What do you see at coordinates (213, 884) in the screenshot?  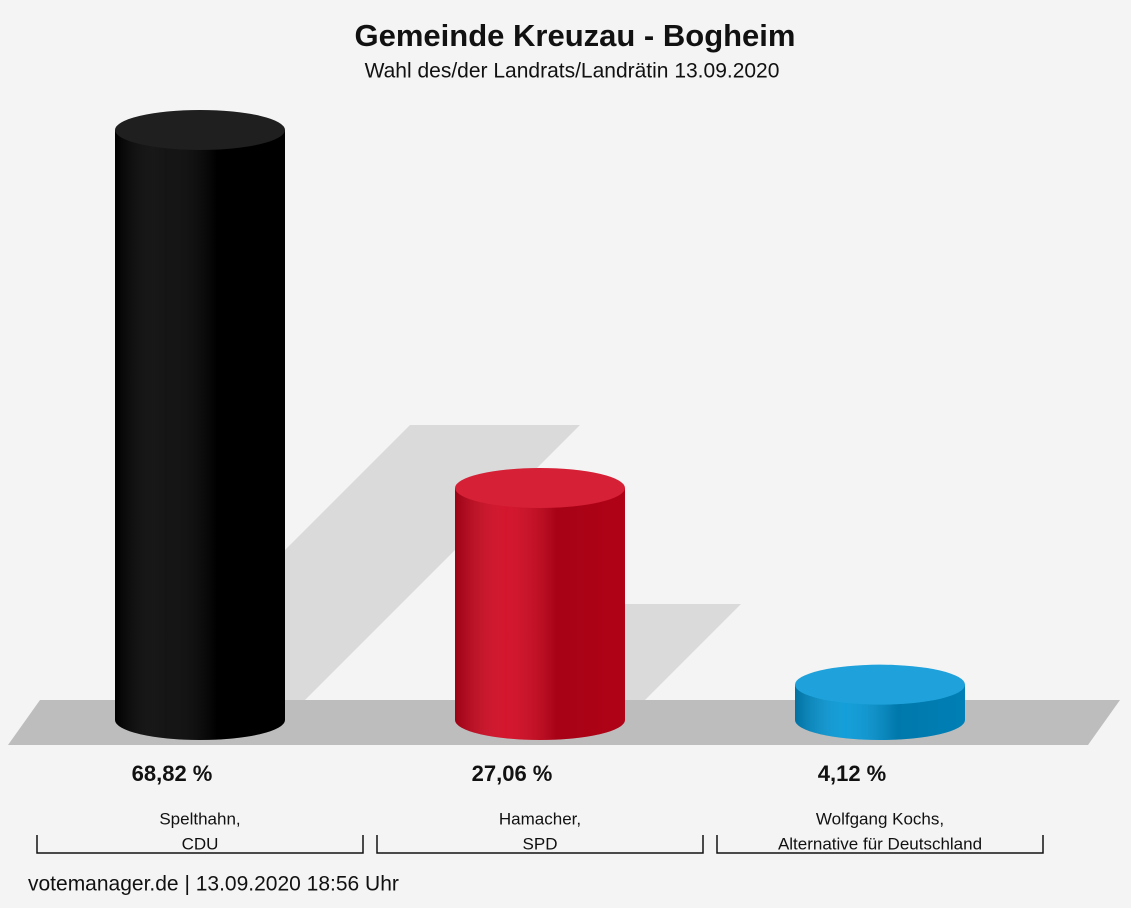 I see `footer: votemanager.de | 13.09.2020 18:56 Uhr` at bounding box center [213, 884].